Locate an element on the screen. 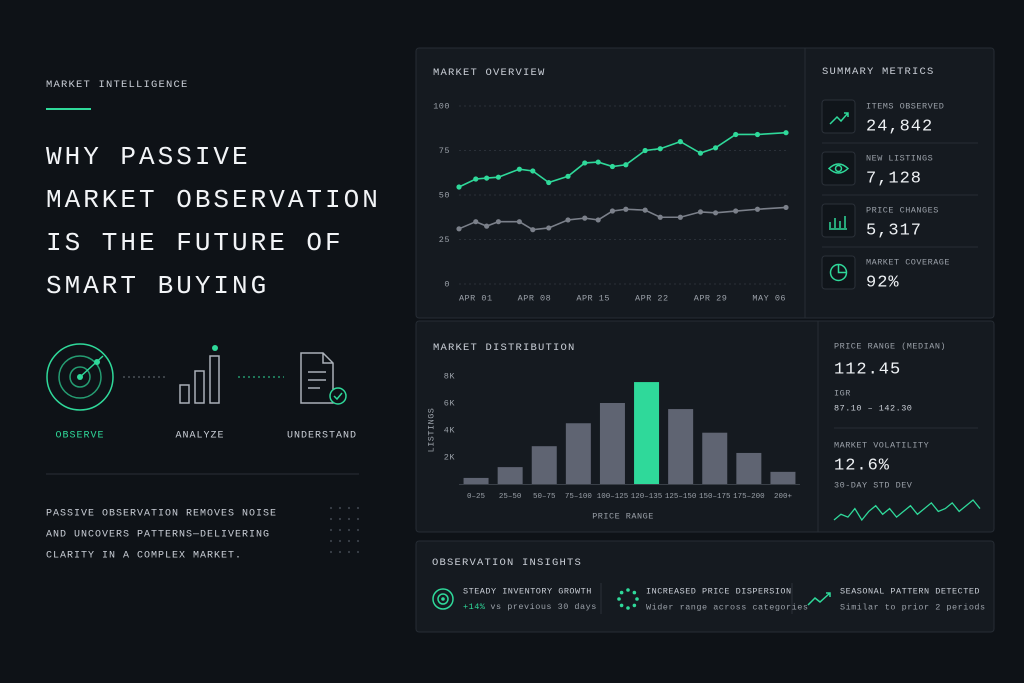  x-tick-label: APR 29 is located at coordinates (711, 298).